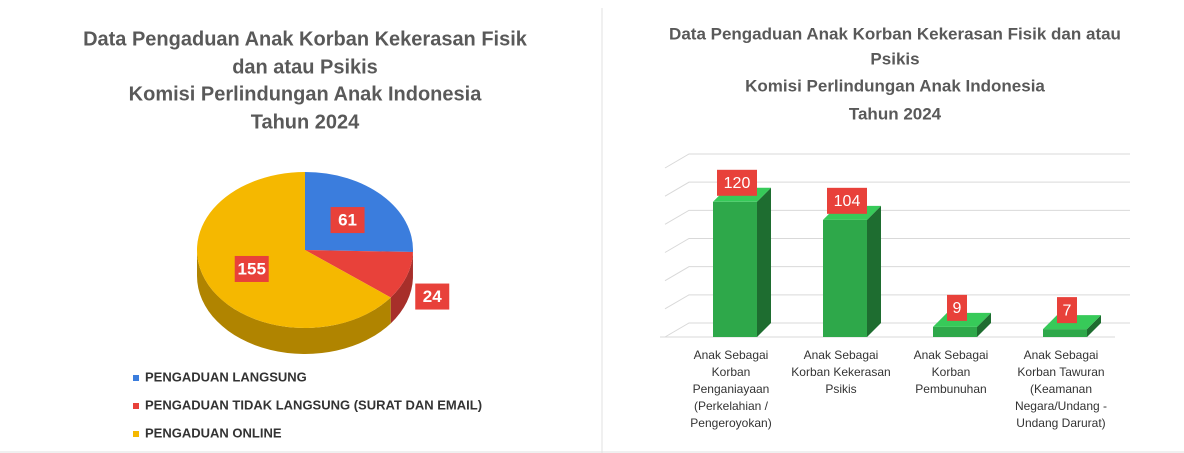  Describe the element at coordinates (950, 389) in the screenshot. I see `x-tick-label: Pembunuhan` at that location.